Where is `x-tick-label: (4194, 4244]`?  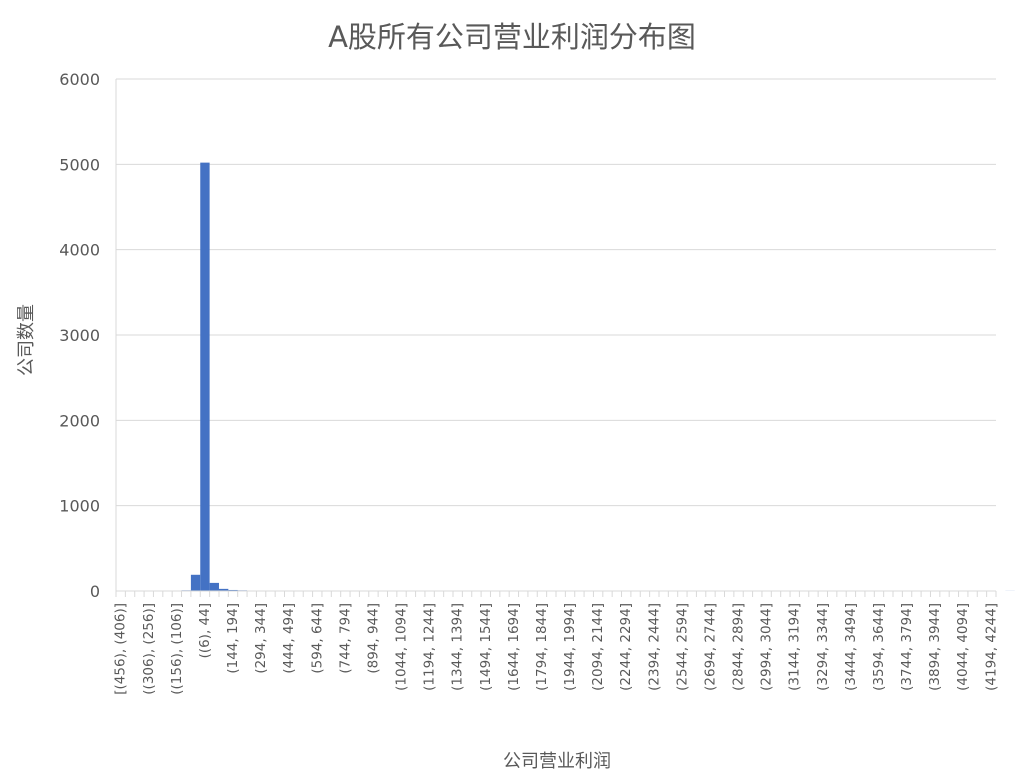
x-tick-label: (4194, 4244] is located at coordinates (991, 647).